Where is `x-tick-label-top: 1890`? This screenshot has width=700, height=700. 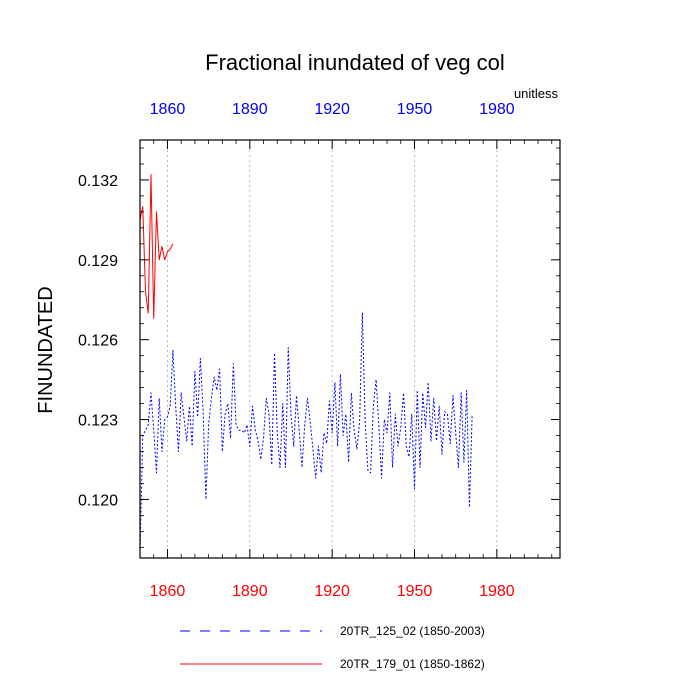 x-tick-label-top: 1890 is located at coordinates (250, 109).